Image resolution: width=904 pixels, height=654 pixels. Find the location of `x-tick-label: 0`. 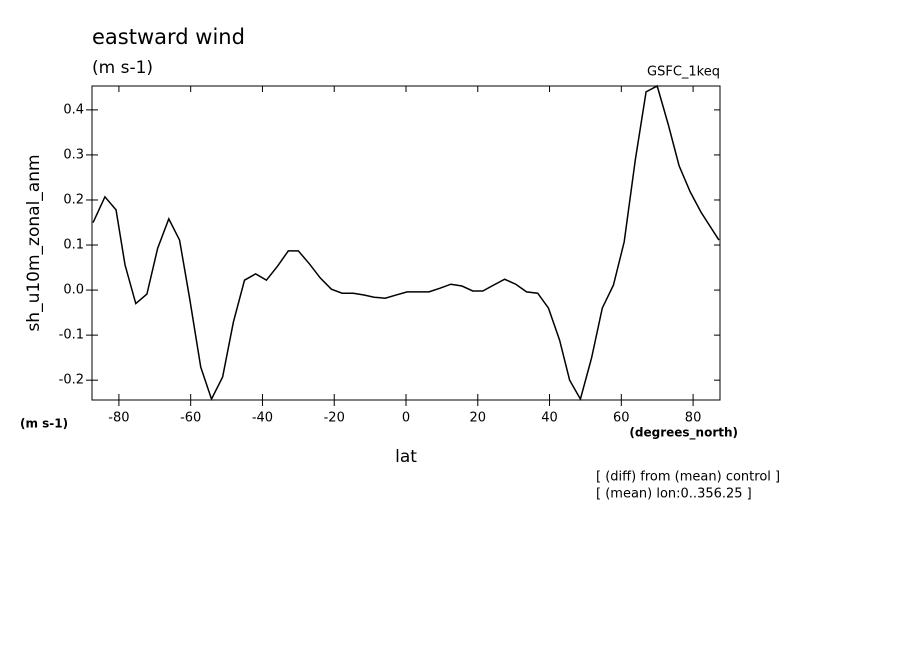

x-tick-label: 0 is located at coordinates (406, 418).